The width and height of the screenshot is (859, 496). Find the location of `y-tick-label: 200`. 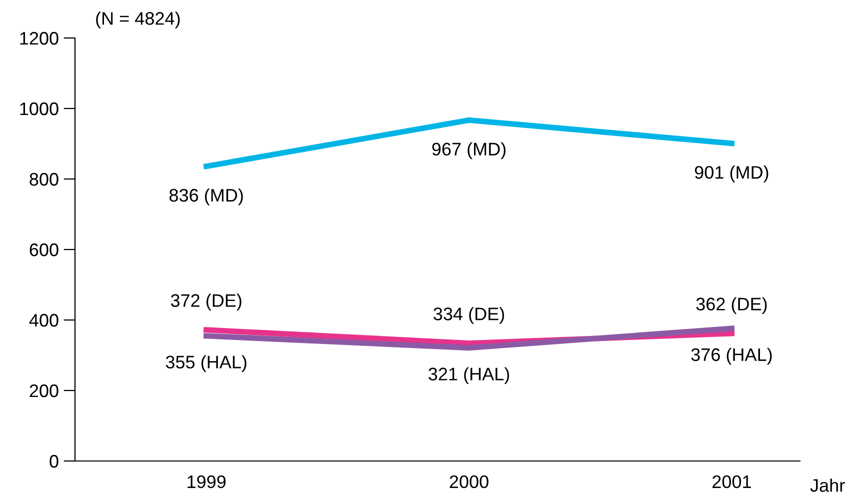

y-tick-label: 200 is located at coordinates (44, 391).